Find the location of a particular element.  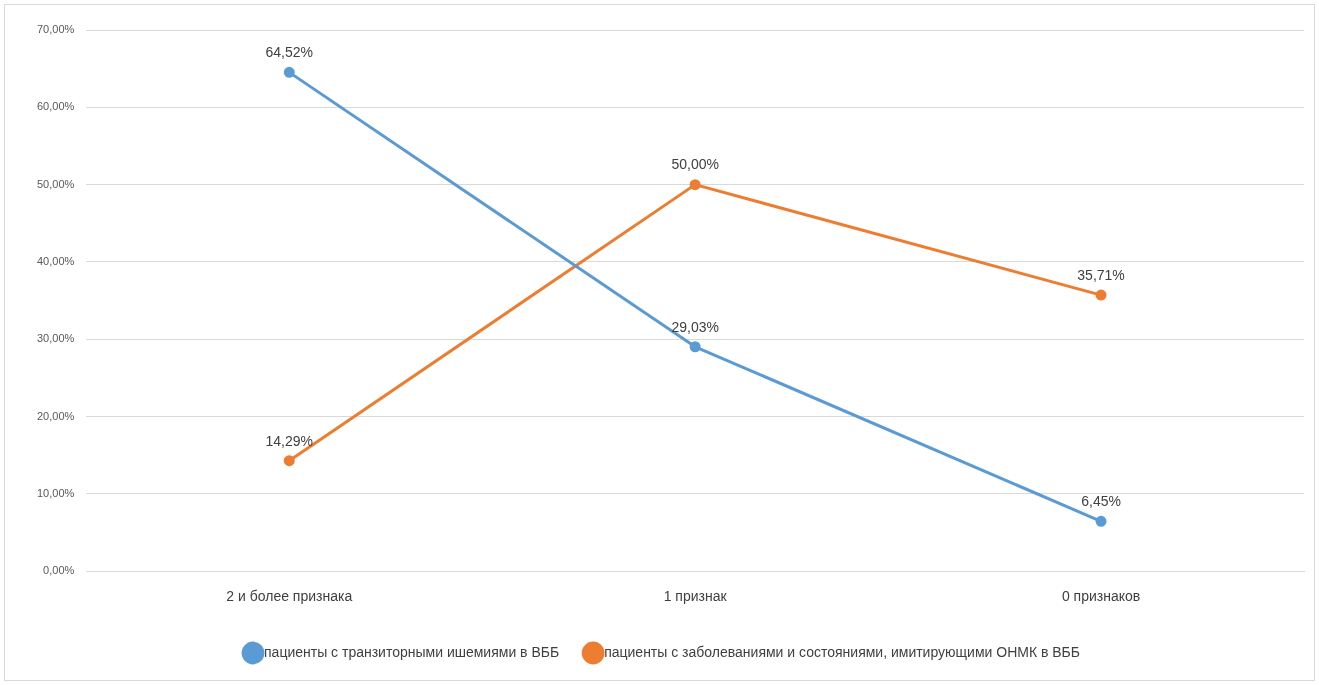

data-label: 35,71% is located at coordinates (1101, 274).